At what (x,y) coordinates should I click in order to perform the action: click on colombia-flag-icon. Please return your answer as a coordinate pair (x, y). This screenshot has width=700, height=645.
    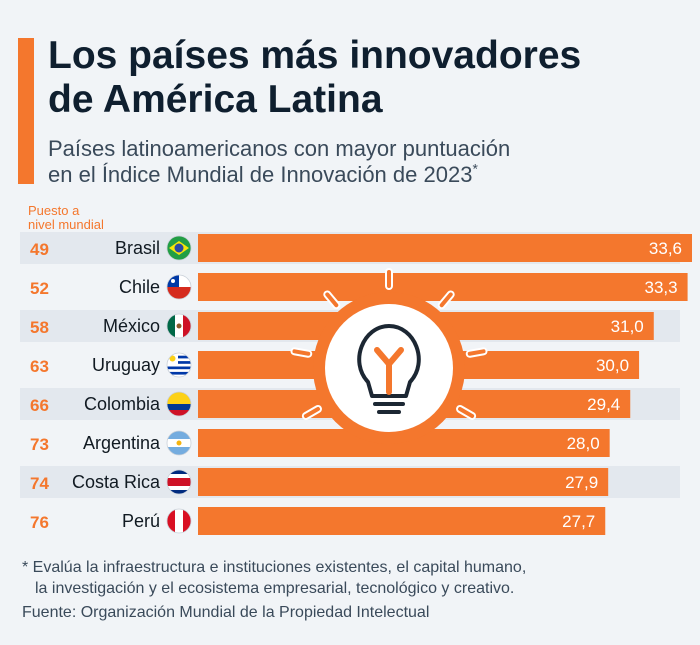
    Looking at the image, I should click on (179, 404).